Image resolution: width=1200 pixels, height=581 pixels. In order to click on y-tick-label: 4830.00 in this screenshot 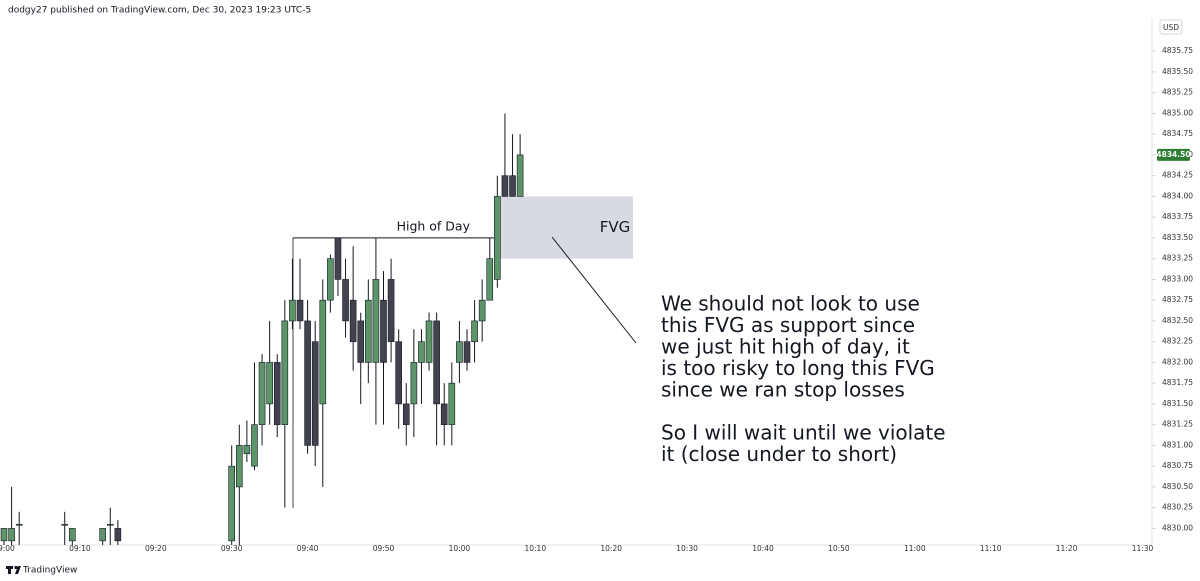, I will do `click(1177, 527)`.